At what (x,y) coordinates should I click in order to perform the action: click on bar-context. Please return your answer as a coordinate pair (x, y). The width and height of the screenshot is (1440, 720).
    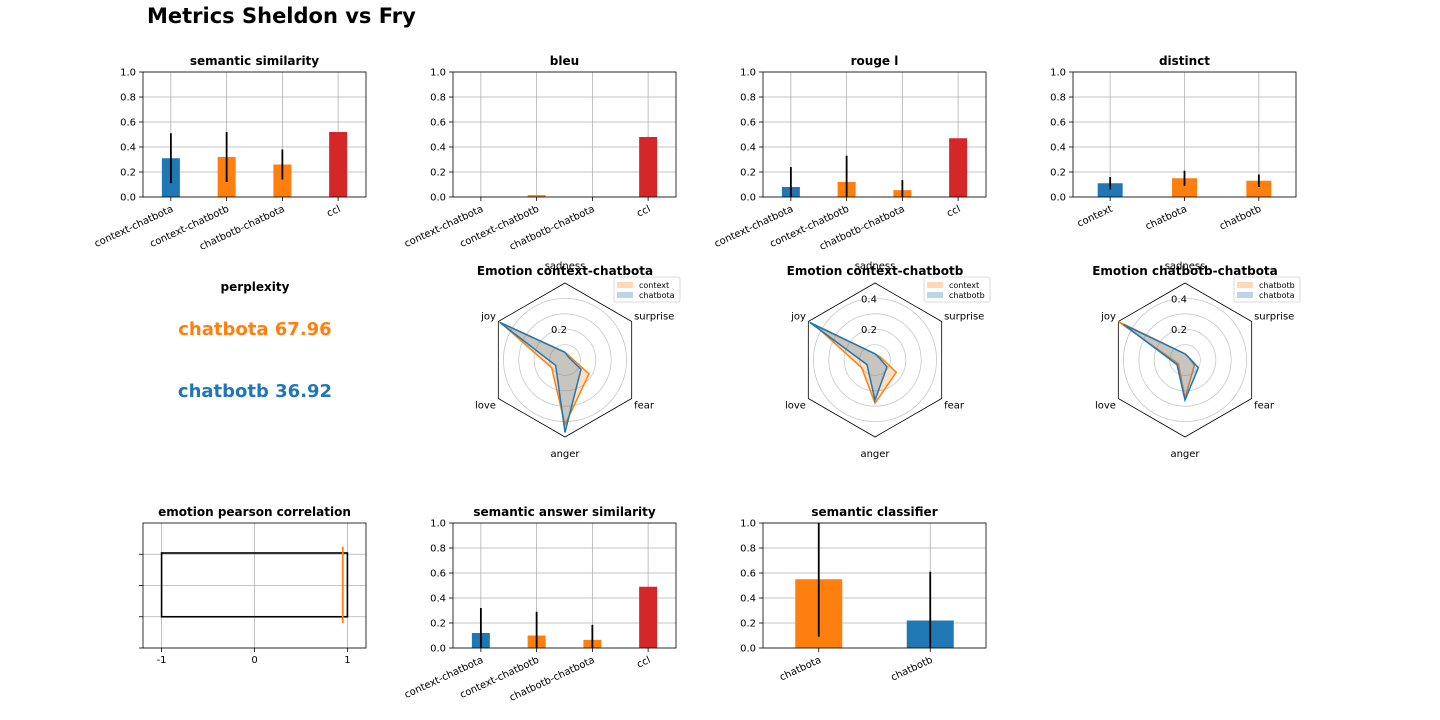
    Looking at the image, I should click on (1110, 190).